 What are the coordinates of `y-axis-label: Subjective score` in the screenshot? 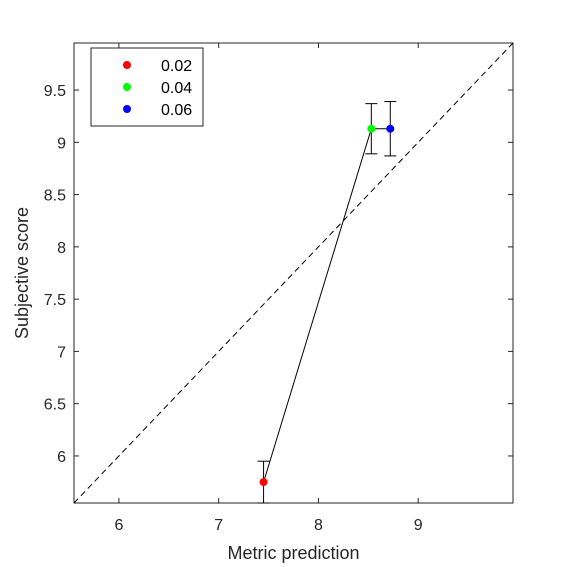 It's located at (22, 273).